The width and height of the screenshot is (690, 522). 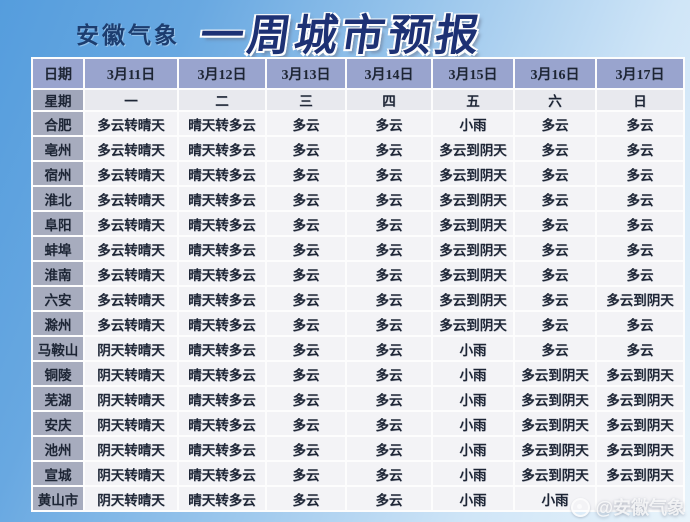 I want to click on table-row: 铜陵 阴天转晴天 晴天转多云 多云 多云 小雨 多云到阴天 多云到阴天, so click(x=358, y=373).